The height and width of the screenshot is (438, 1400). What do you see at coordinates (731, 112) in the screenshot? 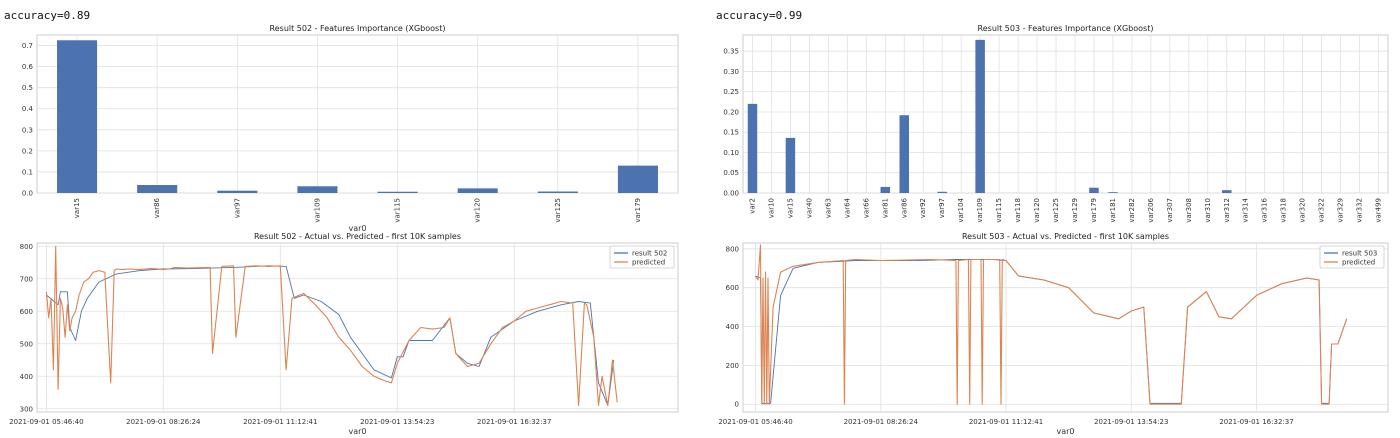
I see `y-tick-label: 0.20` at bounding box center [731, 112].